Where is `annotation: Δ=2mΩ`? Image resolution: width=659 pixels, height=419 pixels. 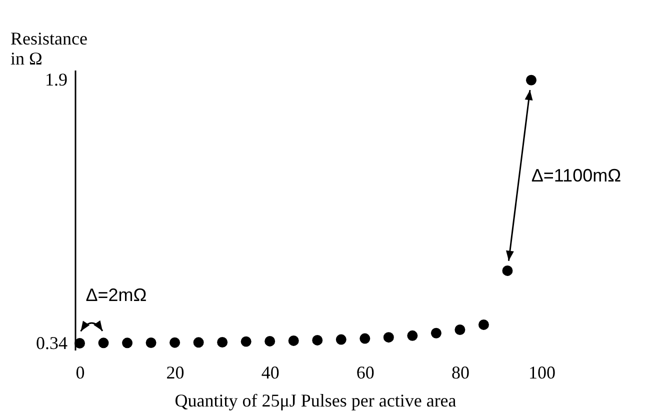 annotation: Δ=2mΩ is located at coordinates (116, 294).